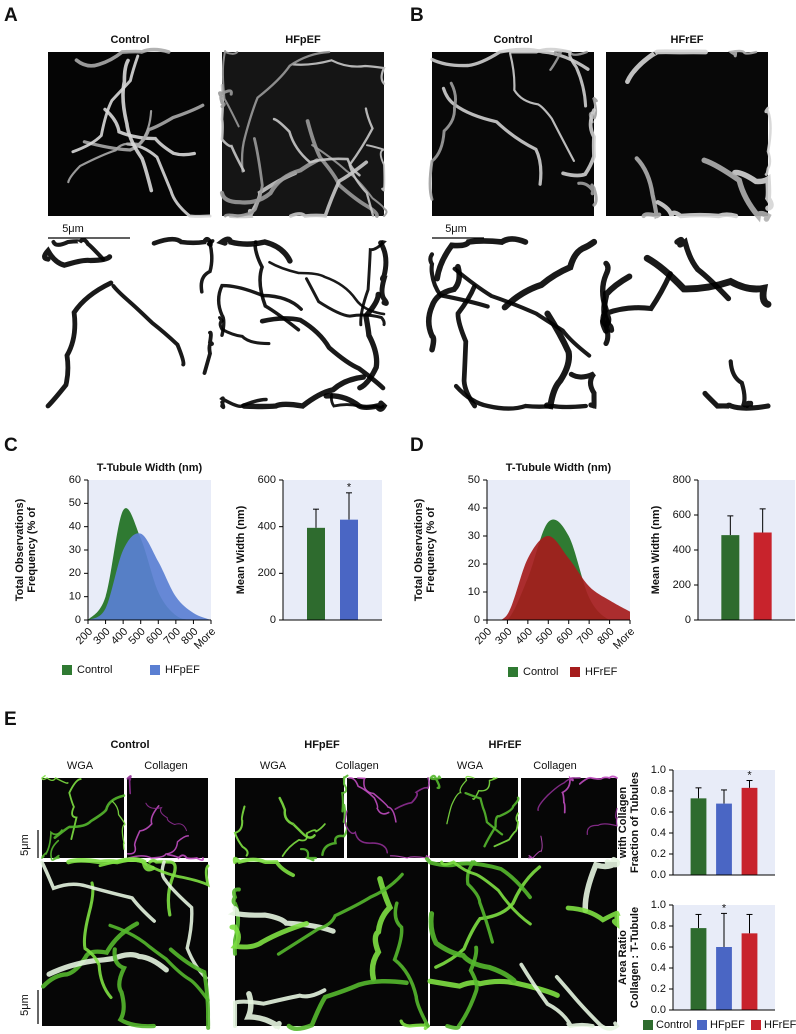 This screenshot has width=796, height=1034. What do you see at coordinates (165, 766) in the screenshot?
I see `channel-label: Collagen` at bounding box center [165, 766].